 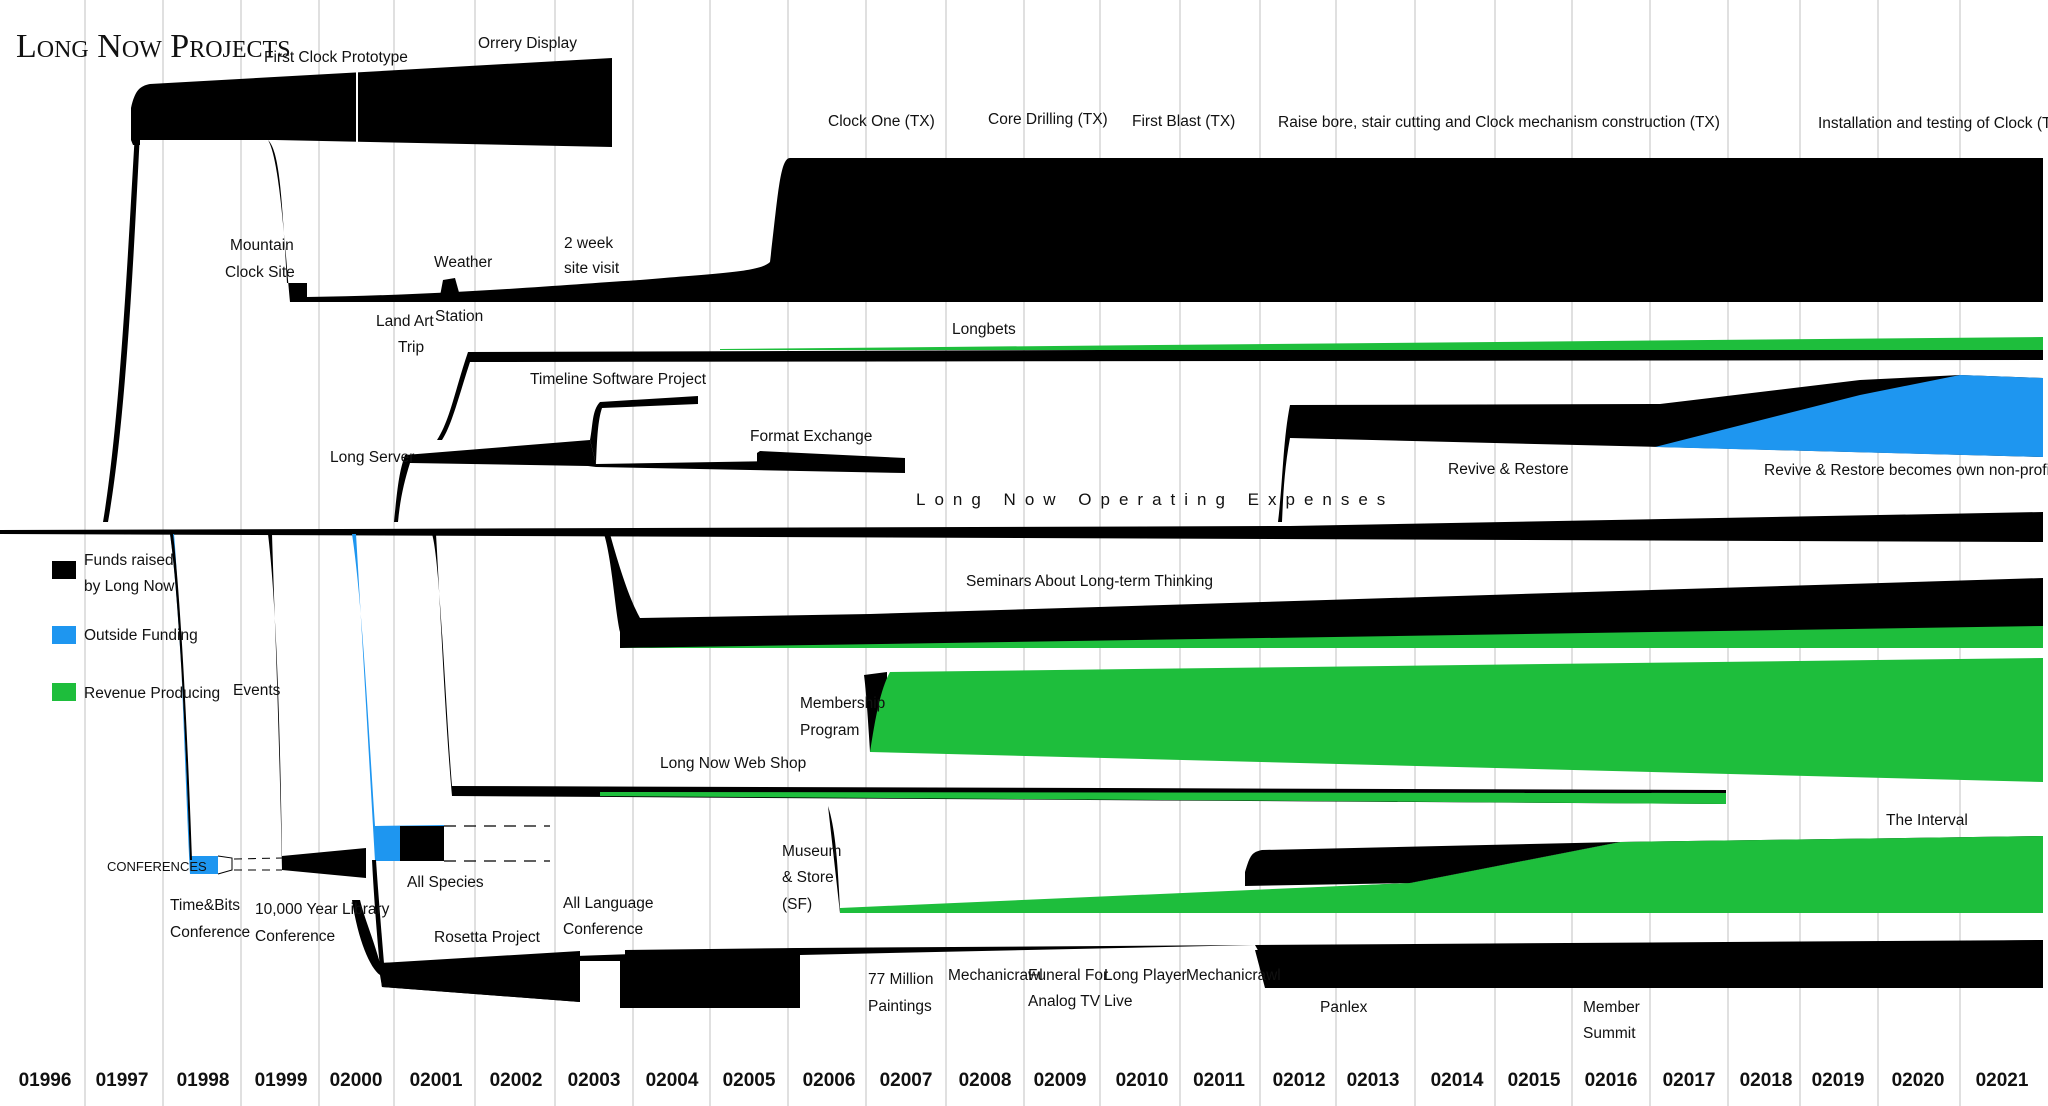 I want to click on label-membership-2: Program, so click(x=829, y=730).